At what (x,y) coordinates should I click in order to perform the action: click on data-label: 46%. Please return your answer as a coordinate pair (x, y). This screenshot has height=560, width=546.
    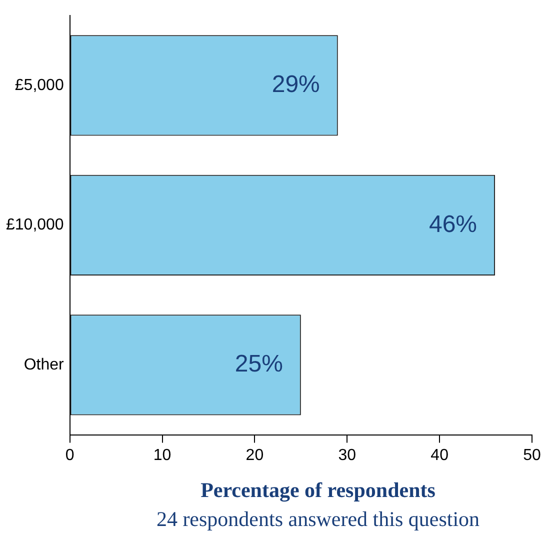
    Looking at the image, I should click on (453, 224).